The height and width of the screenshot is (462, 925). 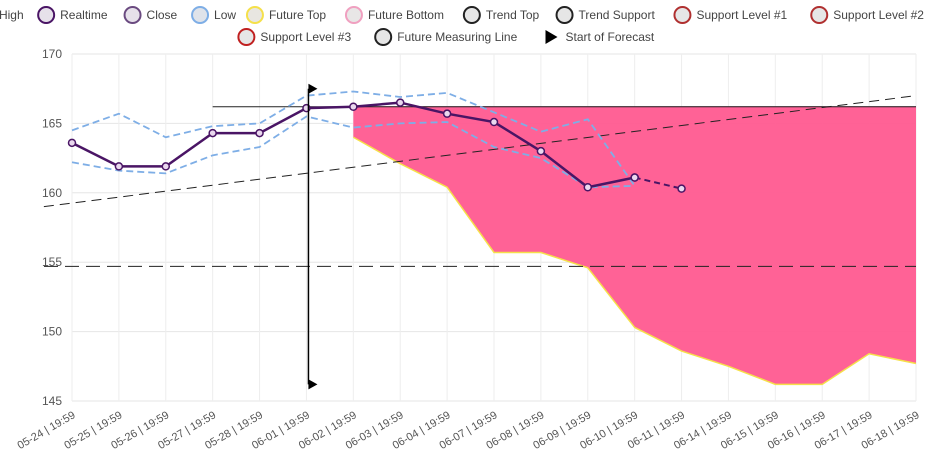 I want to click on legend-item: Future Measuring Line, so click(x=446, y=37).